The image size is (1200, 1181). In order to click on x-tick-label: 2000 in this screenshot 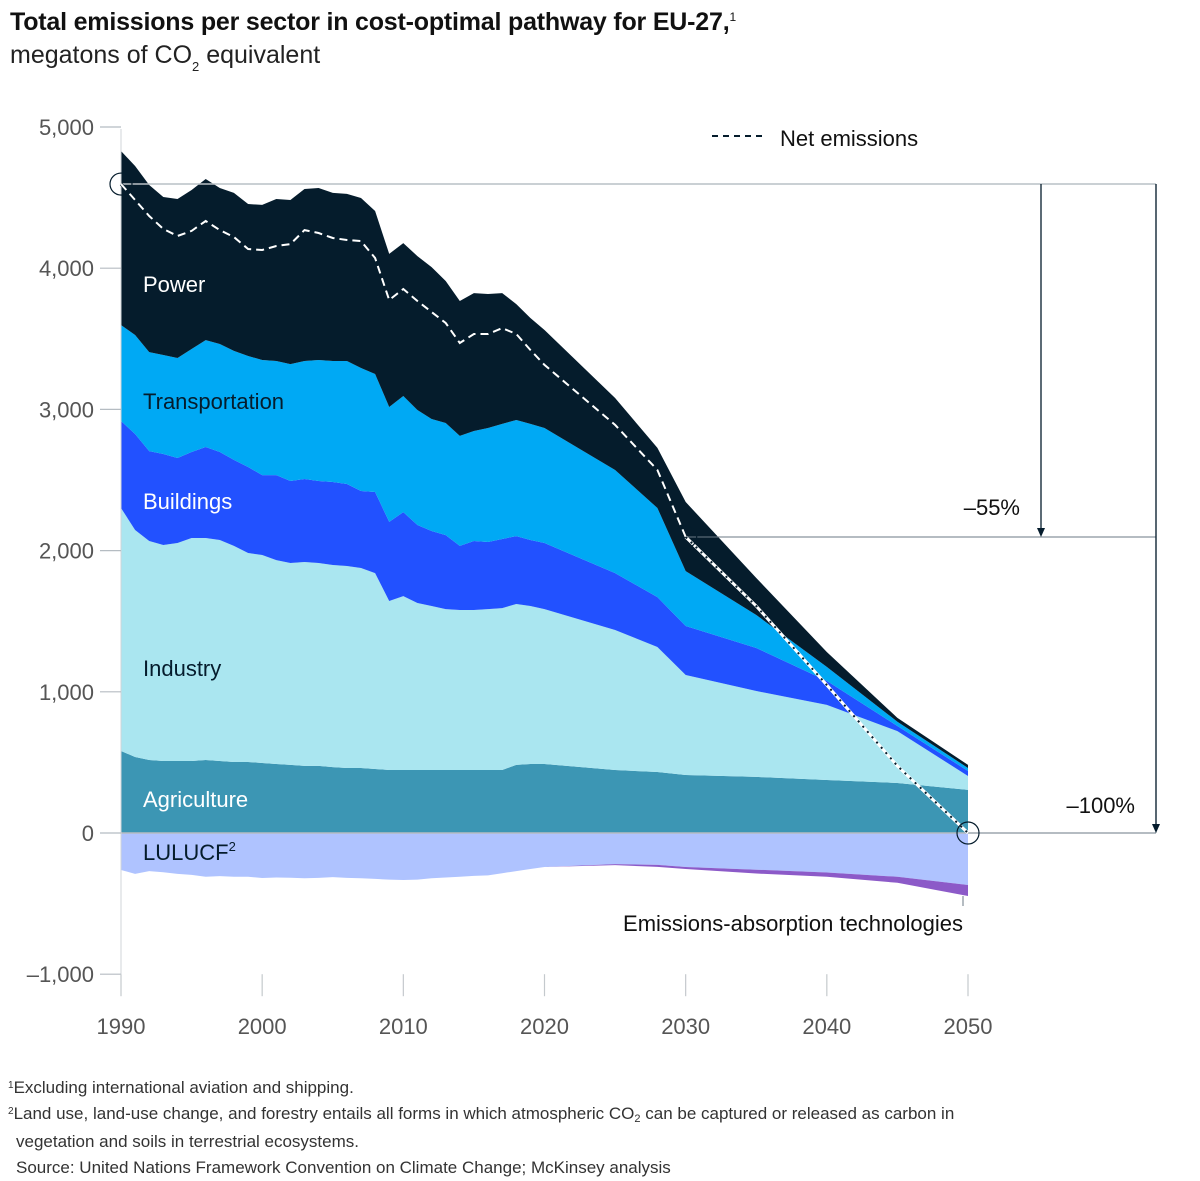, I will do `click(262, 1026)`.